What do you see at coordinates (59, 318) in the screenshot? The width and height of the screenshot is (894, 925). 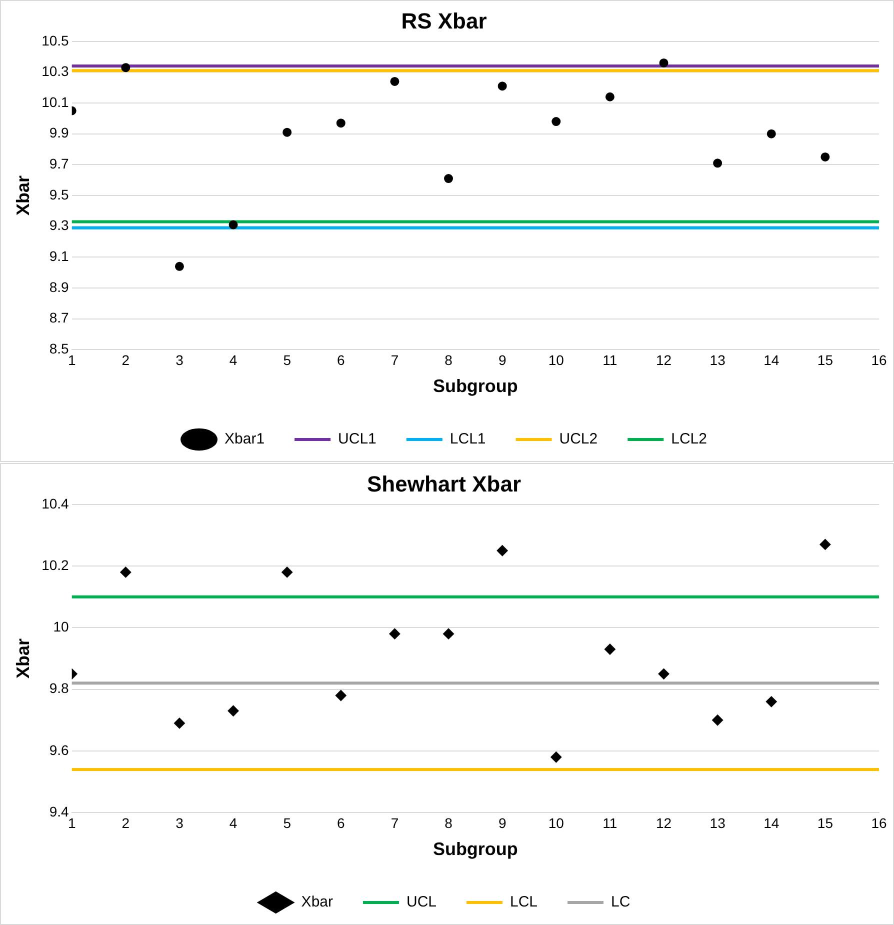 I see `y-tick-label: 8.7` at bounding box center [59, 318].